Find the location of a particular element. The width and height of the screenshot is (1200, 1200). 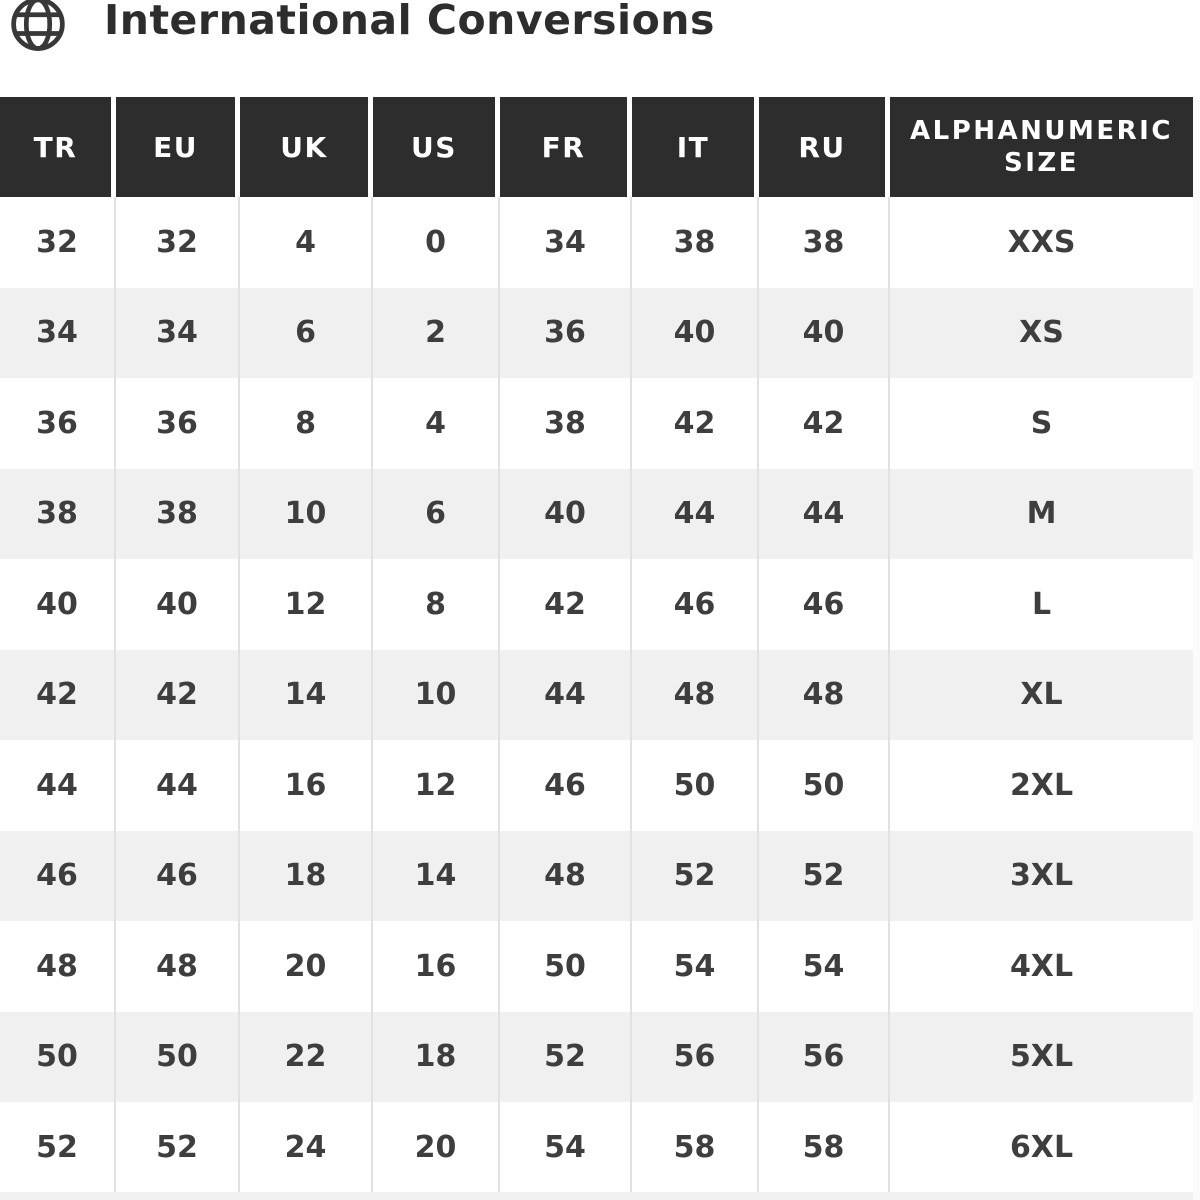

table-row: 38 38 10 6 40 44 44 M is located at coordinates (596, 513).